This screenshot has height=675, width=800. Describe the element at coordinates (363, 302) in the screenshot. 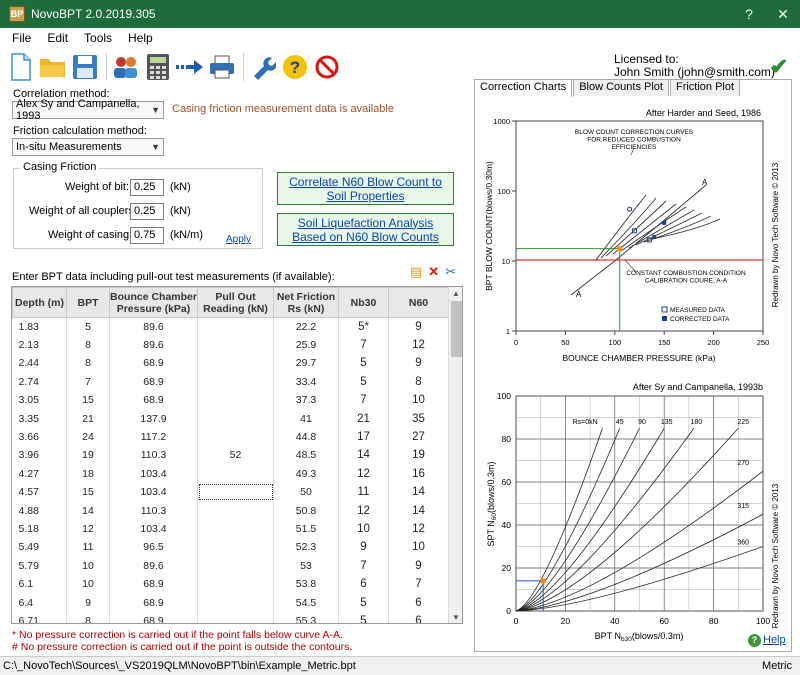

I see `col-header-nb30: Nb30` at that location.